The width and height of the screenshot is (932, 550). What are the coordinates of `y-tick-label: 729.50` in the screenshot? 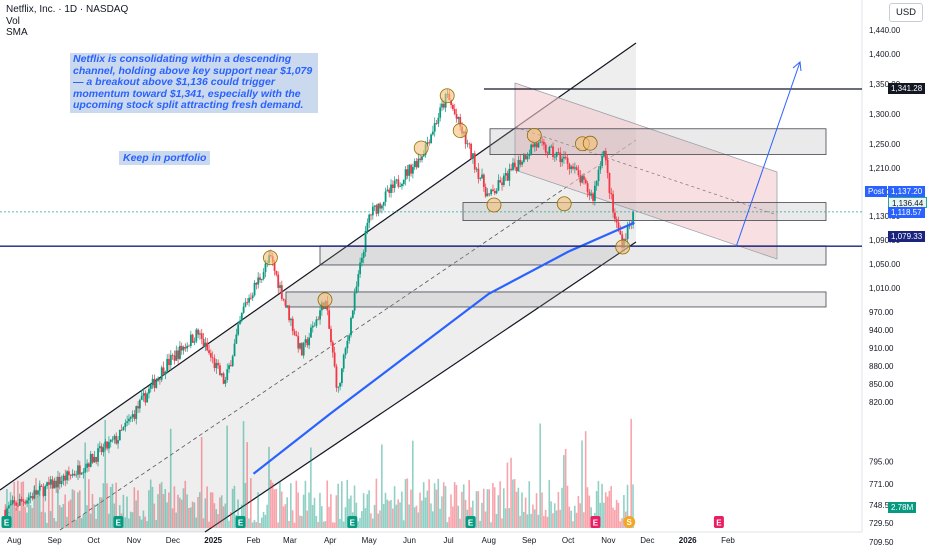 It's located at (881, 523).